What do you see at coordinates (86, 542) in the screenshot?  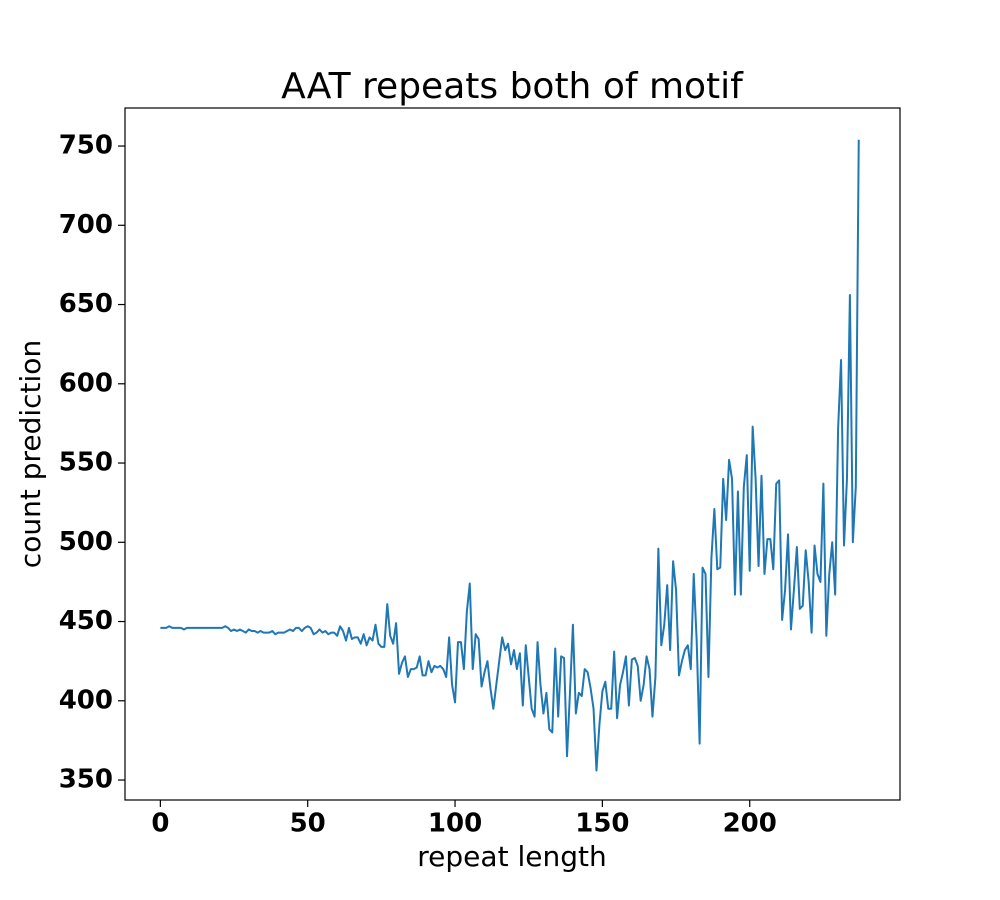 I see `y-tick-label: 500` at bounding box center [86, 542].